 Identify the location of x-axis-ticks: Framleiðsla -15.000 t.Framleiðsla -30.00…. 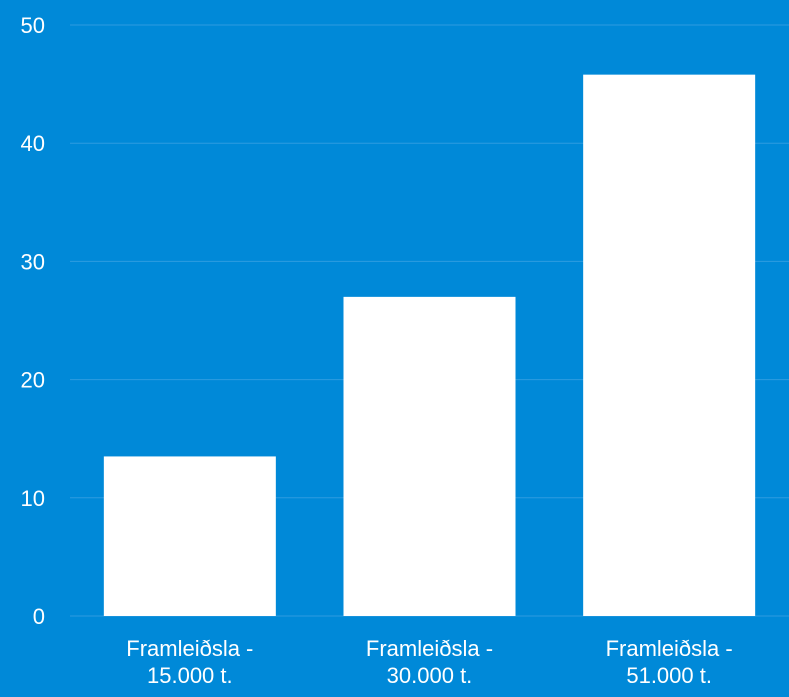
(429, 662).